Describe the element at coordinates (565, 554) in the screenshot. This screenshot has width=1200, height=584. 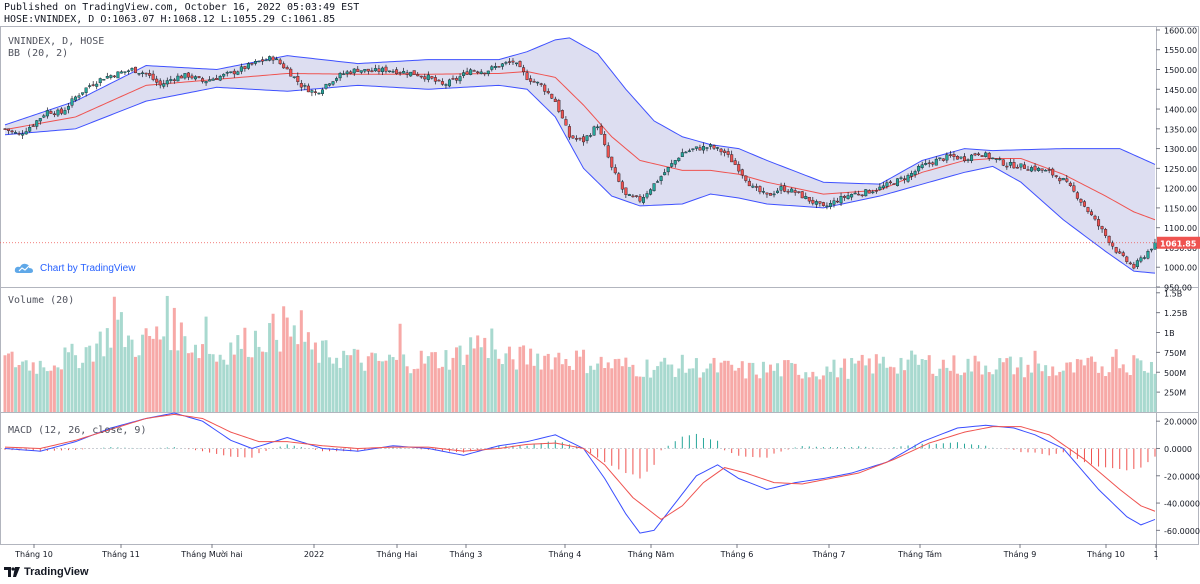
I see `time-axis-tick-label: Tháng 4` at that location.